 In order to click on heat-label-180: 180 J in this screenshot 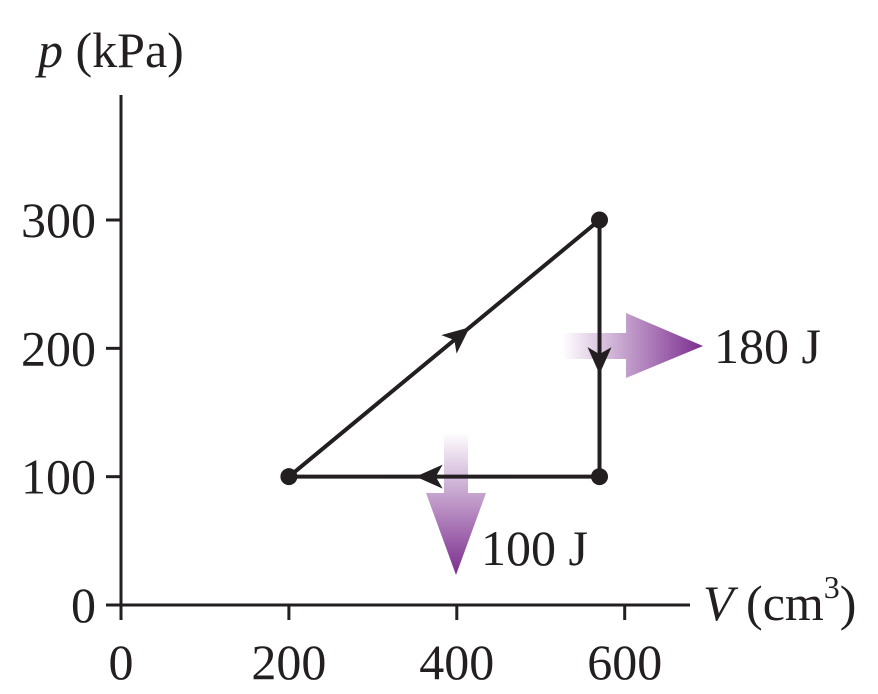, I will do `click(767, 346)`.